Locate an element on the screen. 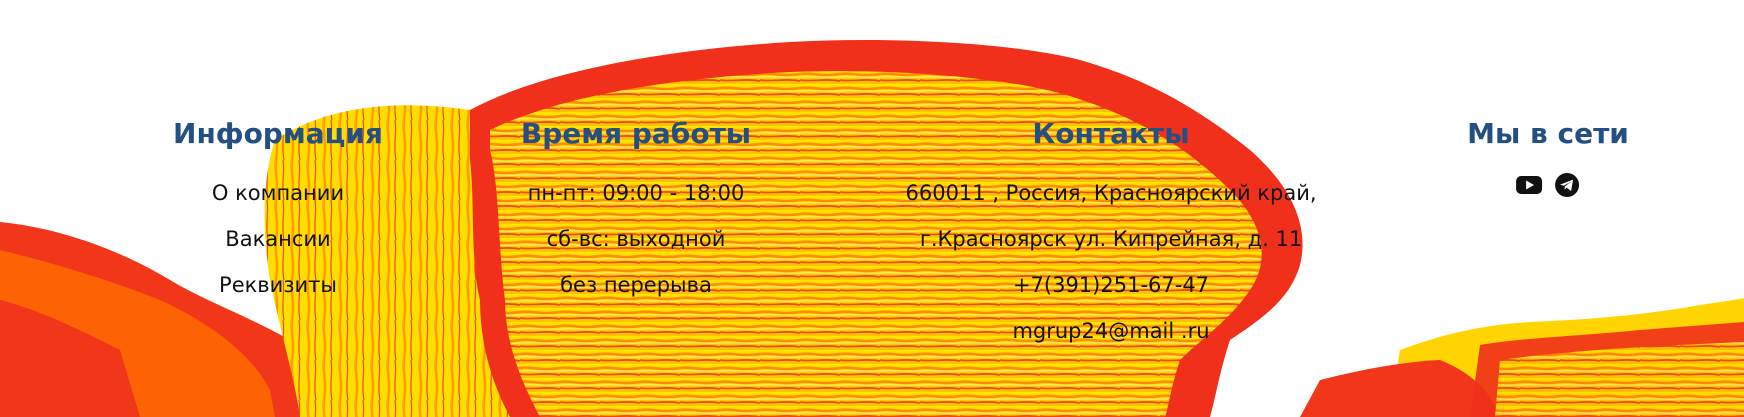 The width and height of the screenshot is (1744, 417). hours-weekdays: пн-пт: 09:00 - 18:00 is located at coordinates (636, 193).